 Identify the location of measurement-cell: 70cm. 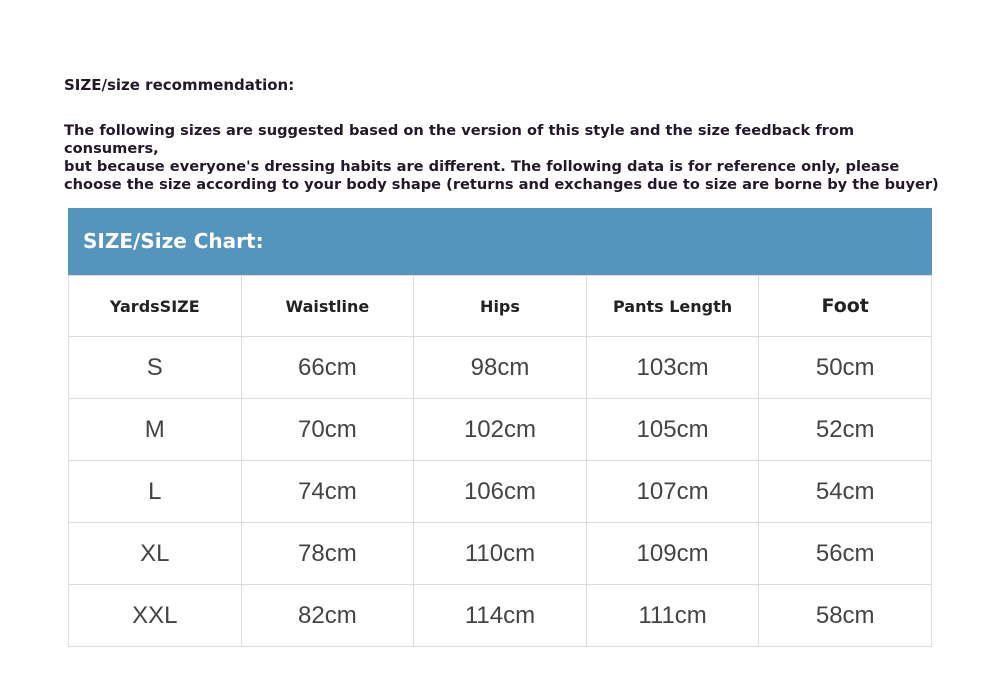
(327, 429).